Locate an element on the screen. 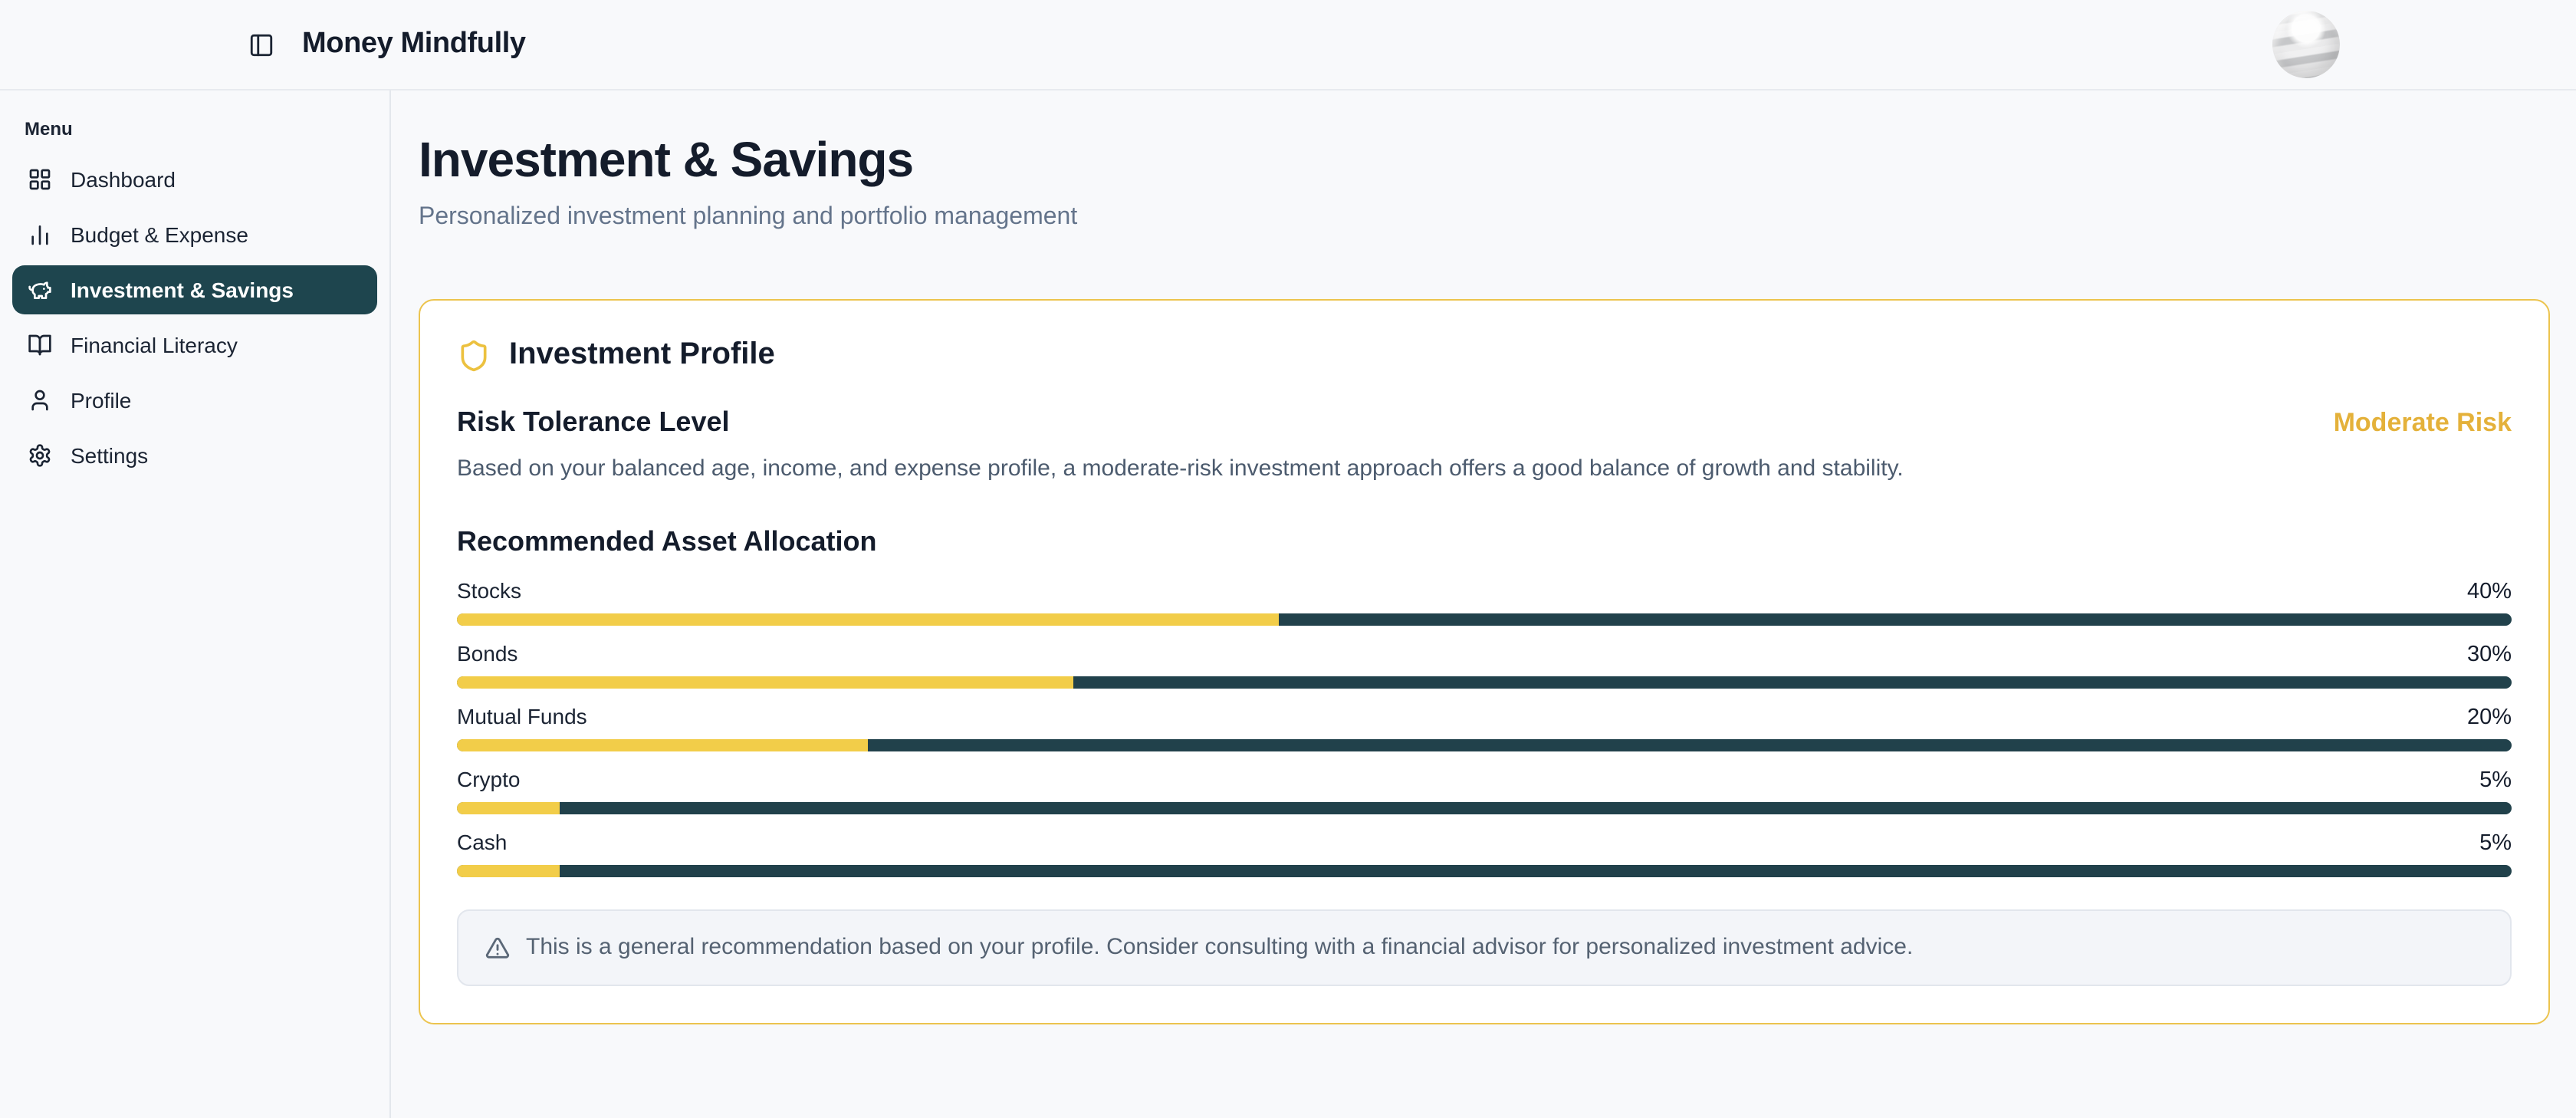 Image resolution: width=2576 pixels, height=1118 pixels. page-title: Investment & Savings is located at coordinates (666, 159).